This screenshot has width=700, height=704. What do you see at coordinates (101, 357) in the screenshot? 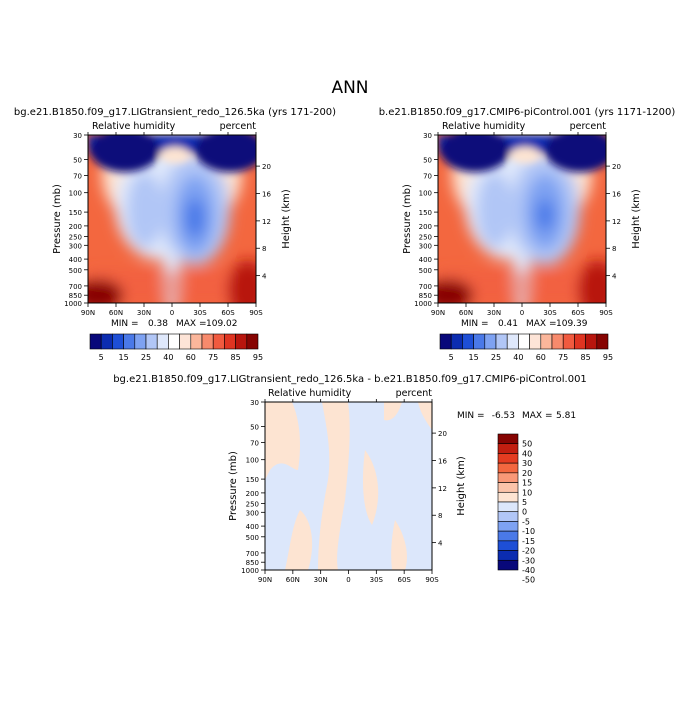
I see `colorbar-label: 5` at bounding box center [101, 357].